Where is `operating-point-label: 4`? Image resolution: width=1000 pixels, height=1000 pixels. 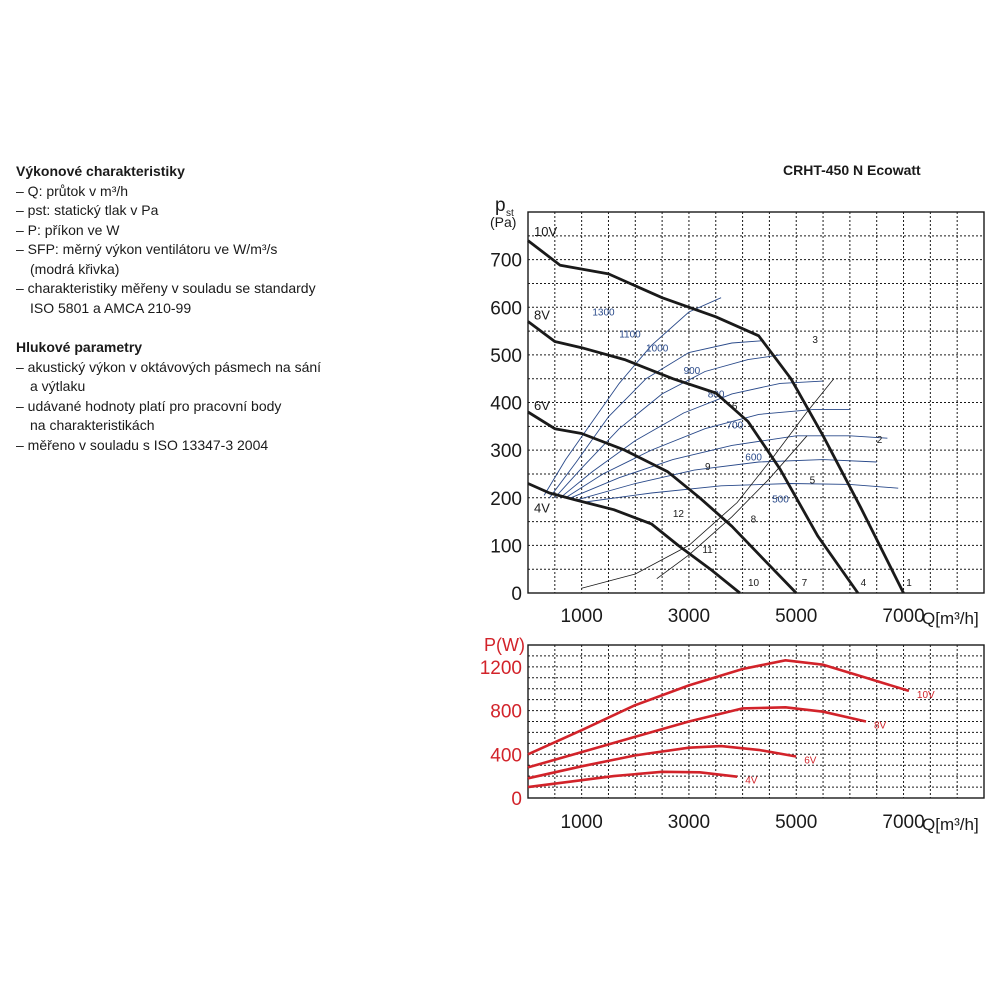 operating-point-label: 4 is located at coordinates (864, 583).